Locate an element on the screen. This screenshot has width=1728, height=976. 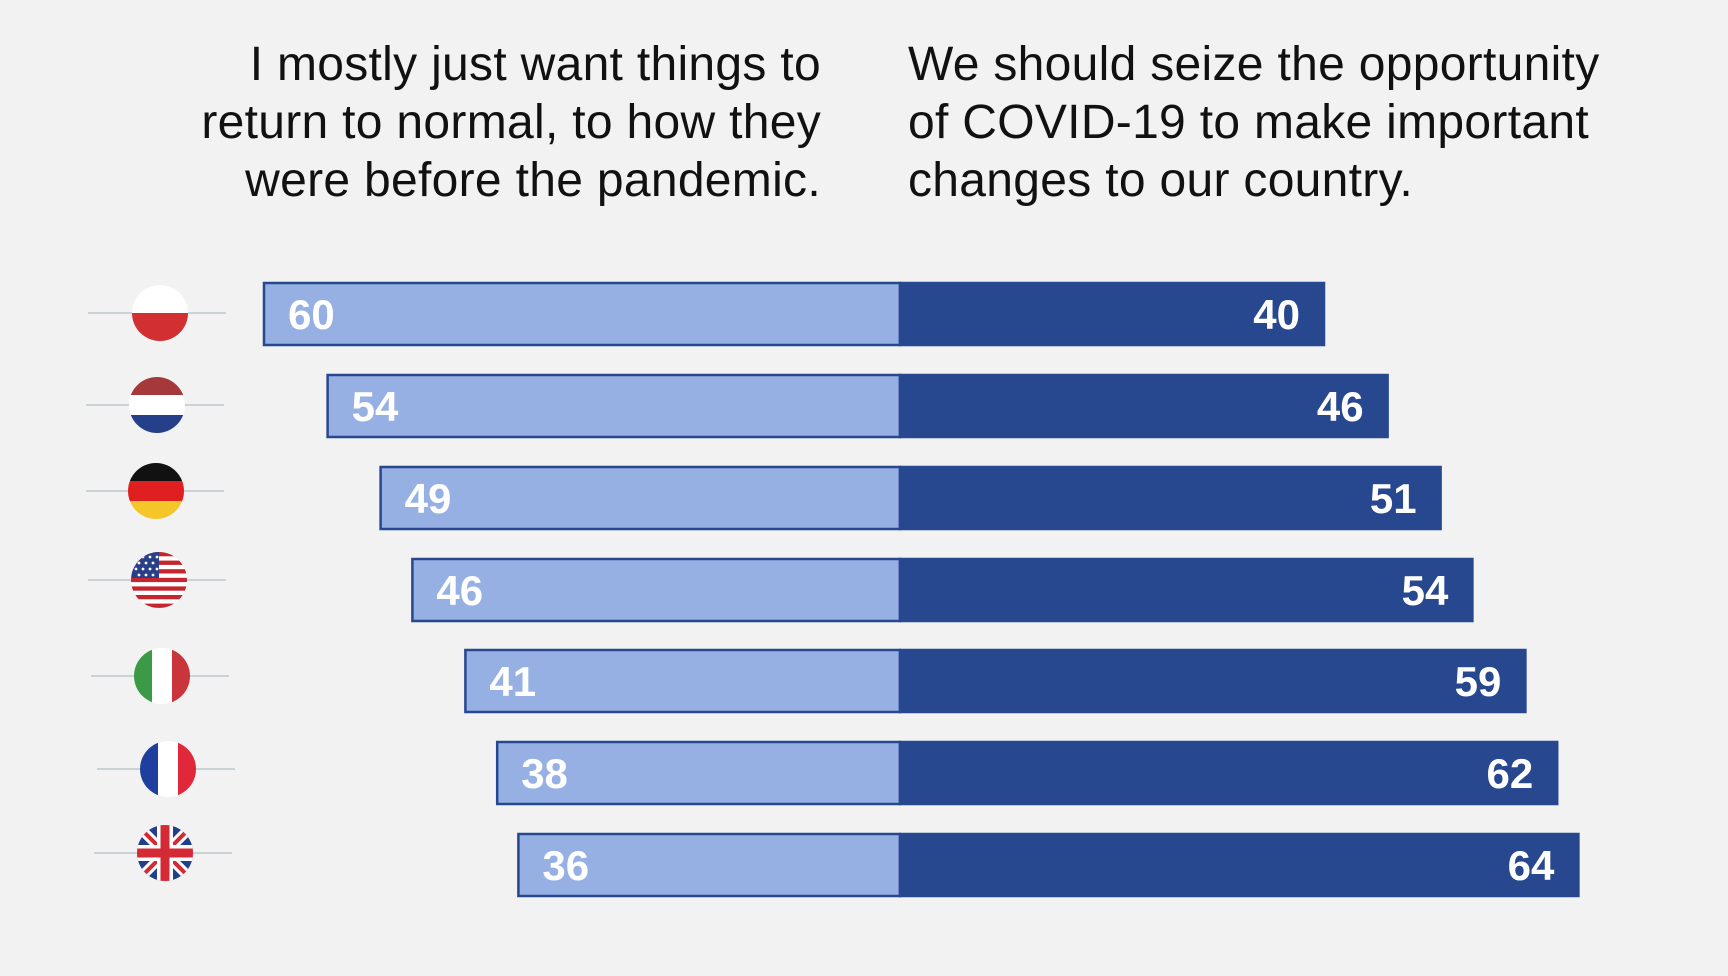
uk-flag-icon is located at coordinates (165, 853).